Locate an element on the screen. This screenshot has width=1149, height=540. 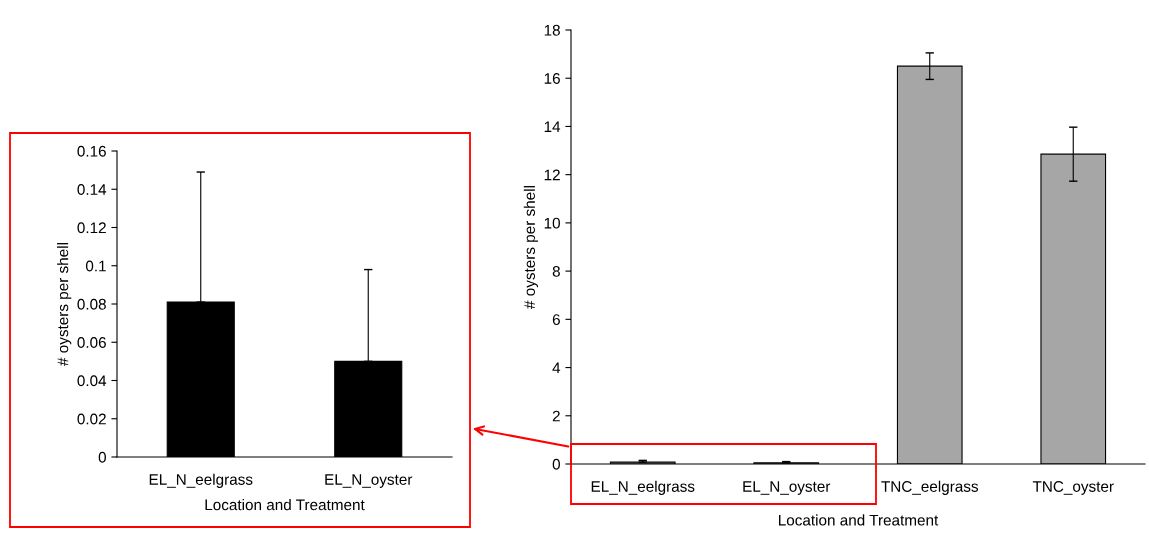
y-tick-label: 0.04 is located at coordinates (92, 381).